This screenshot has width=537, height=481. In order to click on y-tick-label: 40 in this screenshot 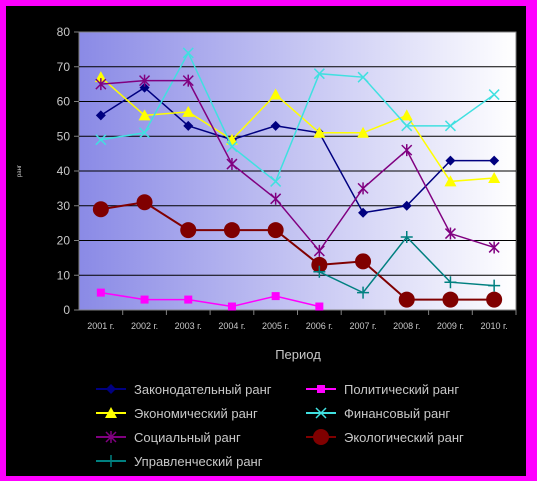, I will do `click(64, 171)`.